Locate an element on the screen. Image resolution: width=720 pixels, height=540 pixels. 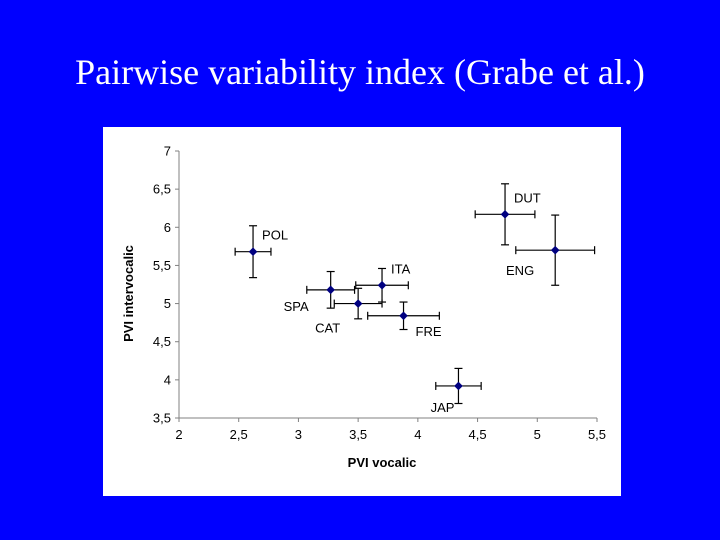
point-label: POL is located at coordinates (275, 235).